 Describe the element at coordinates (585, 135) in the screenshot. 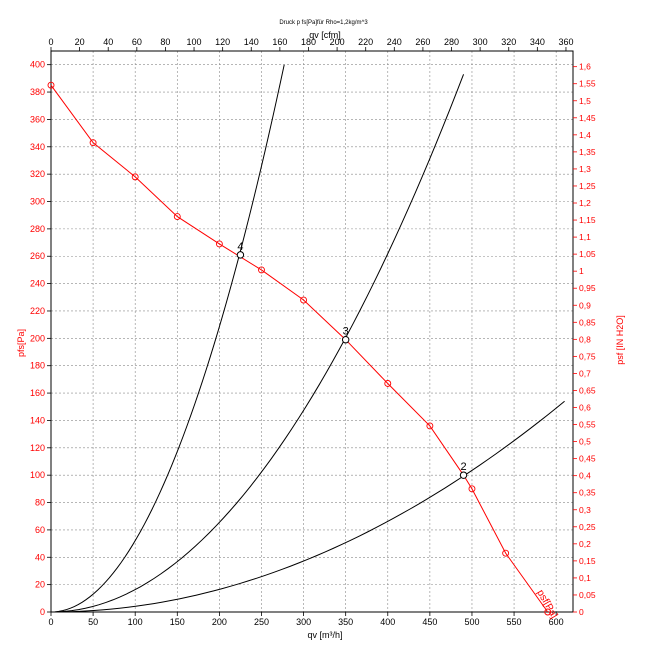

I see `right-tick-label: 1,4` at that location.